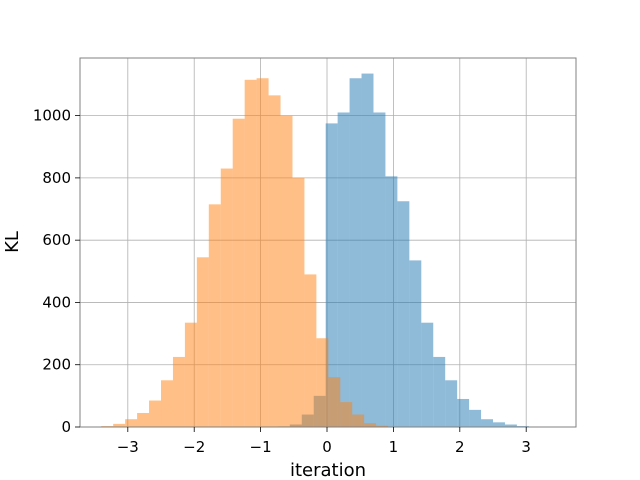 This screenshot has width=640, height=480. What do you see at coordinates (394, 447) in the screenshot?
I see `x-tick-label: 1` at bounding box center [394, 447].